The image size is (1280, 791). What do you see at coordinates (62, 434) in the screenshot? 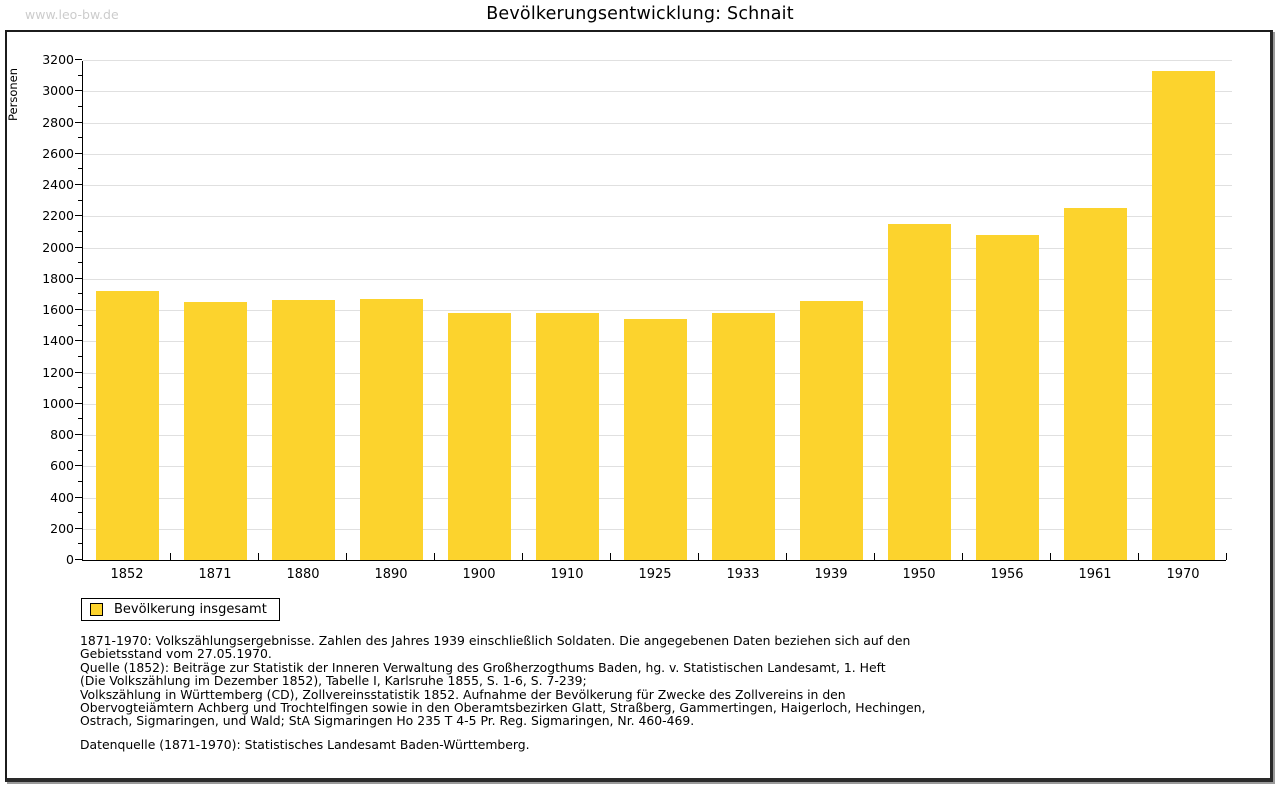
I see `y-axis-tick-label: 800` at bounding box center [62, 434].